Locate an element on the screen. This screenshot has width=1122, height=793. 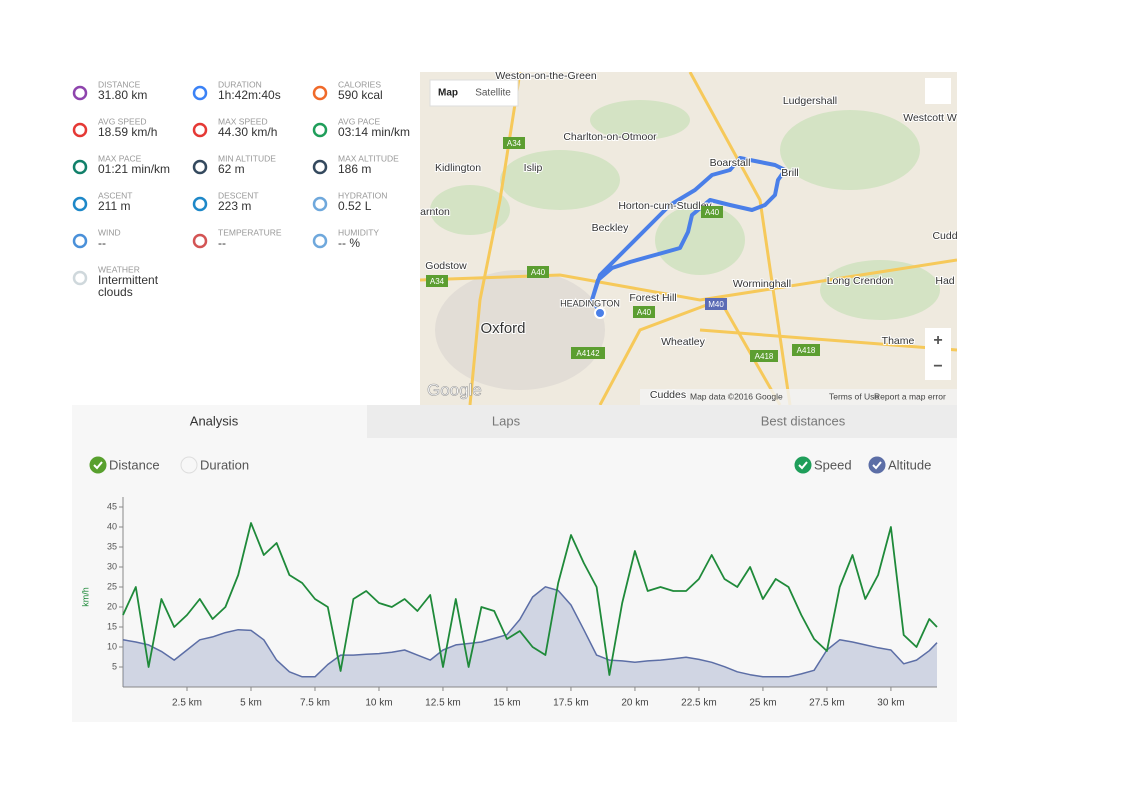
place-label: Brill is located at coordinates (790, 173).